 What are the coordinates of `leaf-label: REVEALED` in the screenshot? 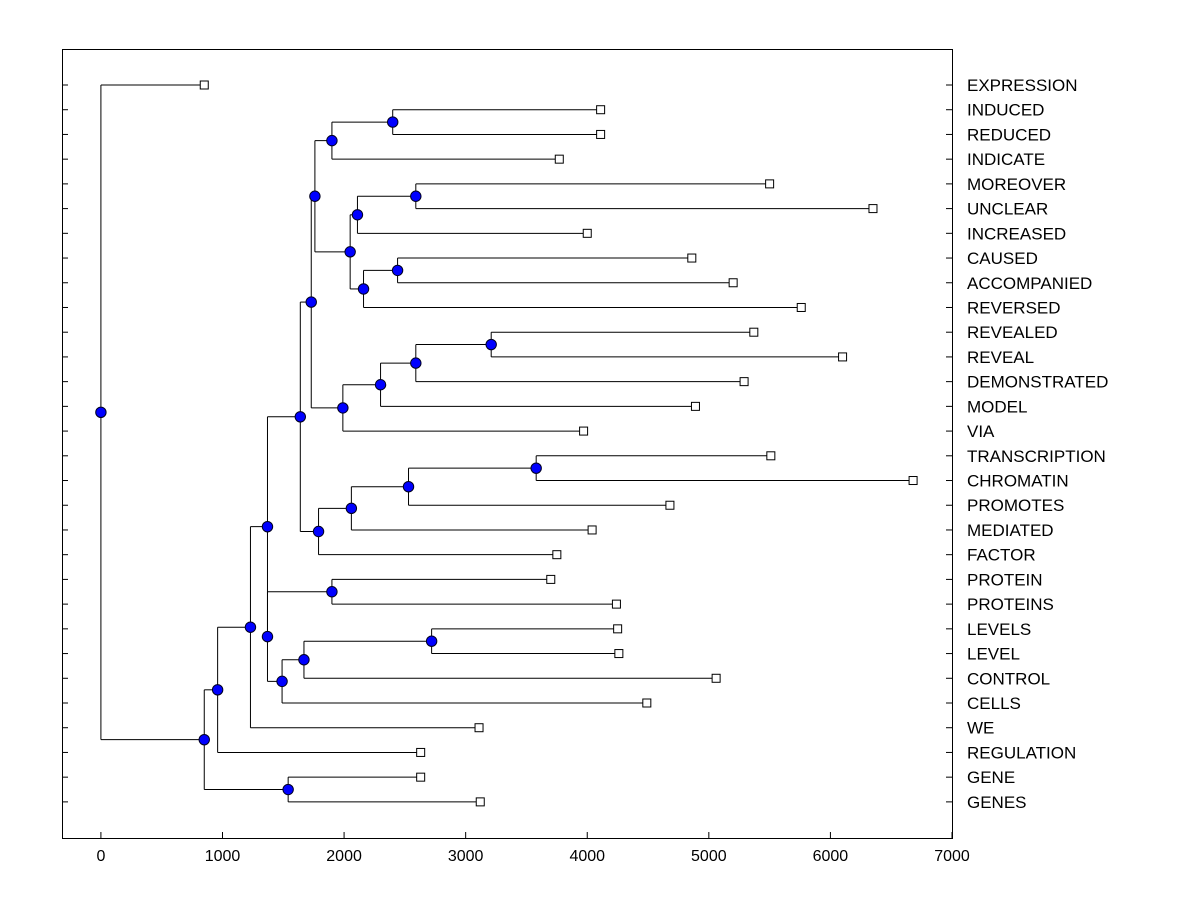 It's located at (1012, 332).